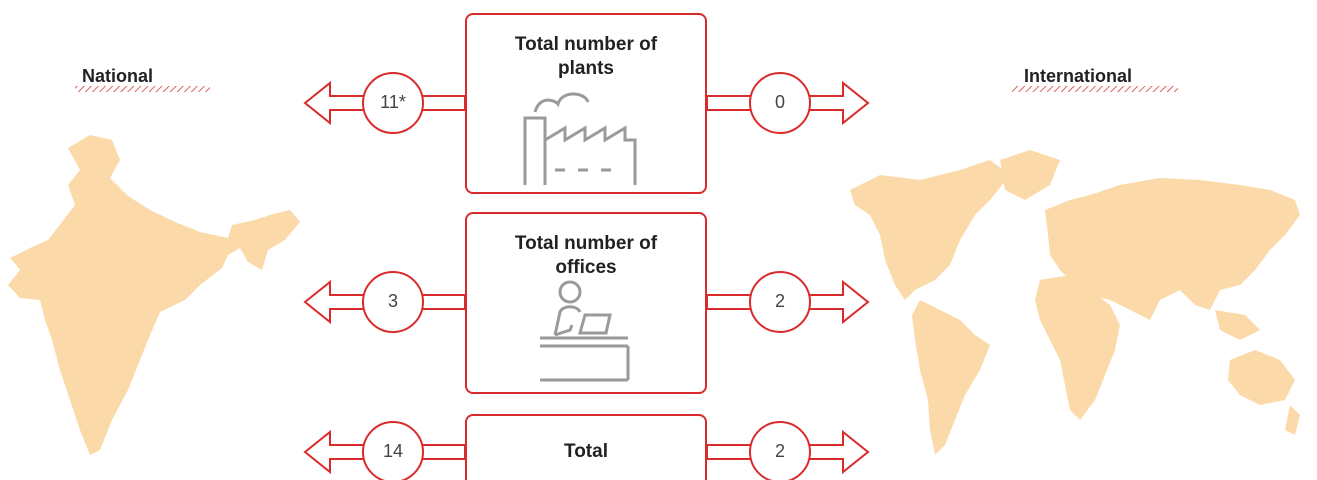  What do you see at coordinates (586, 56) in the screenshot?
I see `box-title: Total number of plants` at bounding box center [586, 56].